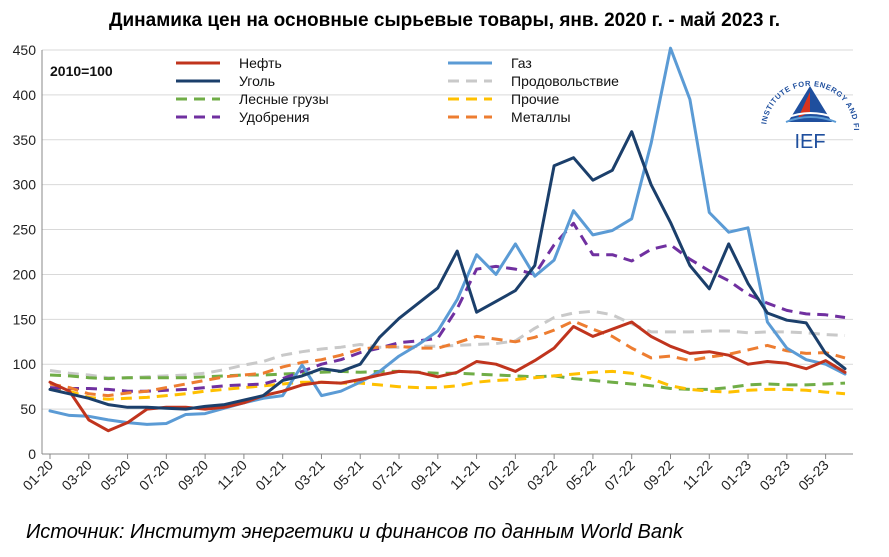  What do you see at coordinates (25, 364) in the screenshot?
I see `y-tick-label: 100` at bounding box center [25, 364].